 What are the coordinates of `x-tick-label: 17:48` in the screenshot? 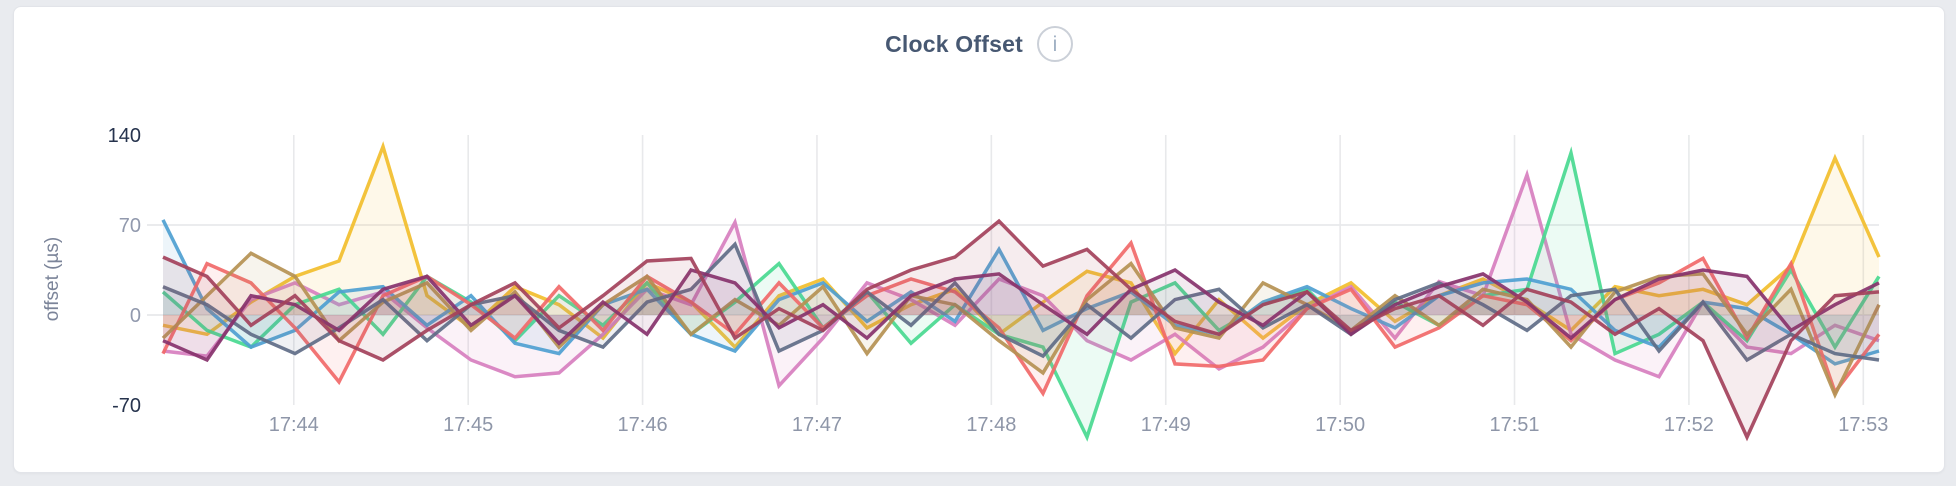 It's located at (991, 425).